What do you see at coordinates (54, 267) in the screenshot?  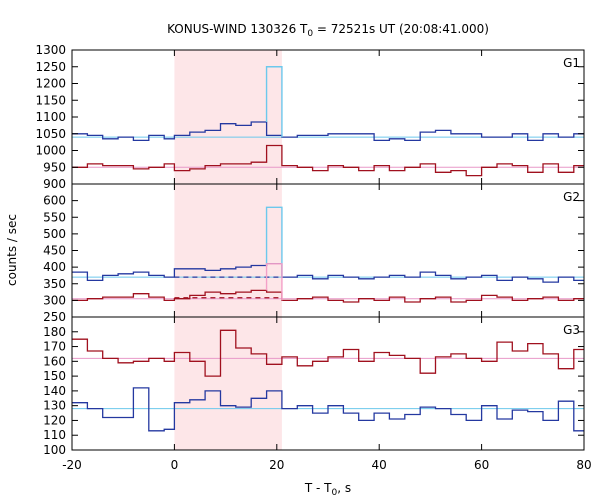 I see `y-tick-label: 400` at bounding box center [54, 267].